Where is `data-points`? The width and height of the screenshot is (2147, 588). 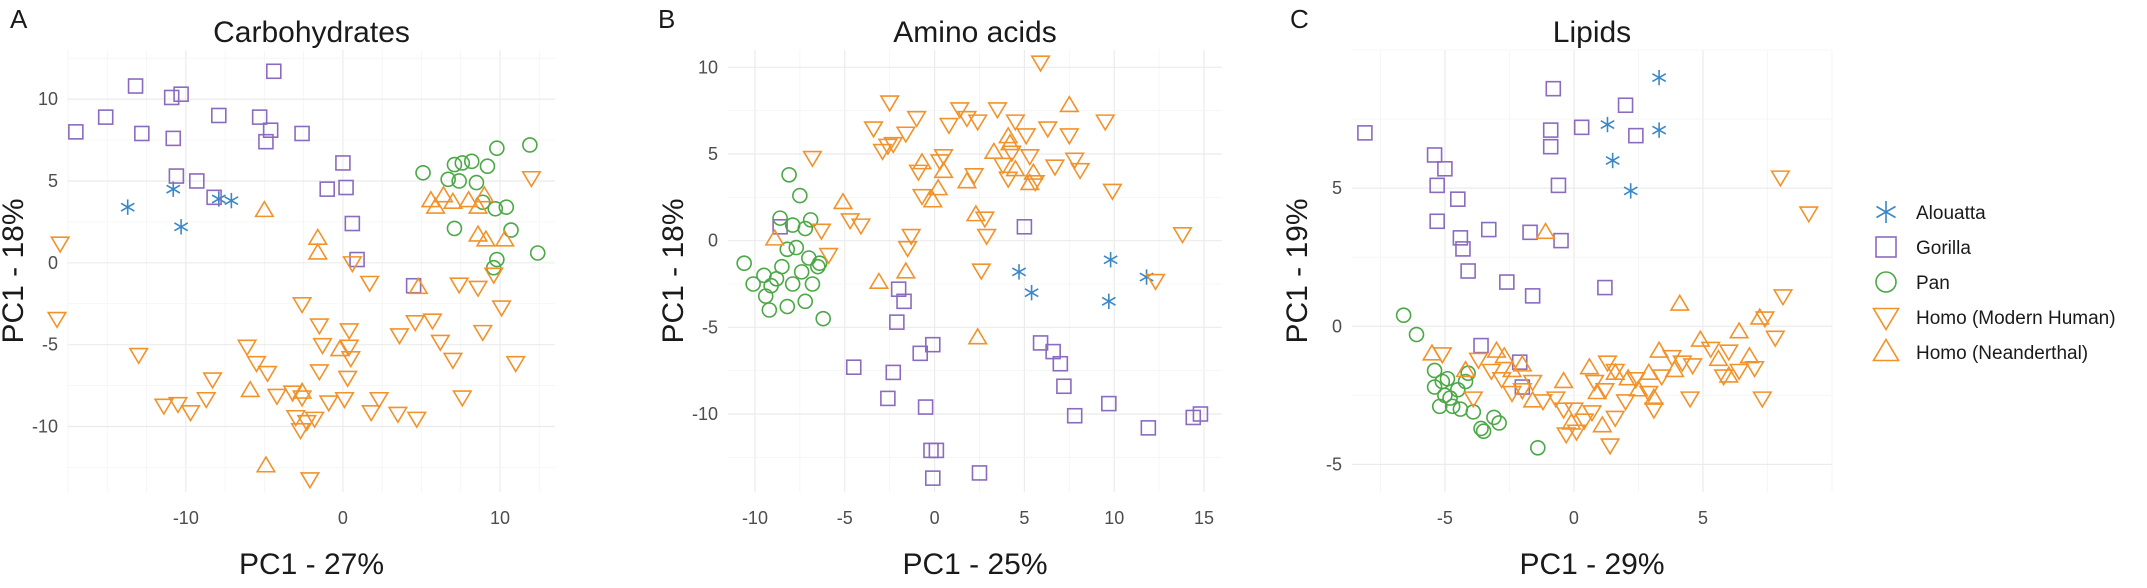
data-points is located at coordinates (1588, 262).